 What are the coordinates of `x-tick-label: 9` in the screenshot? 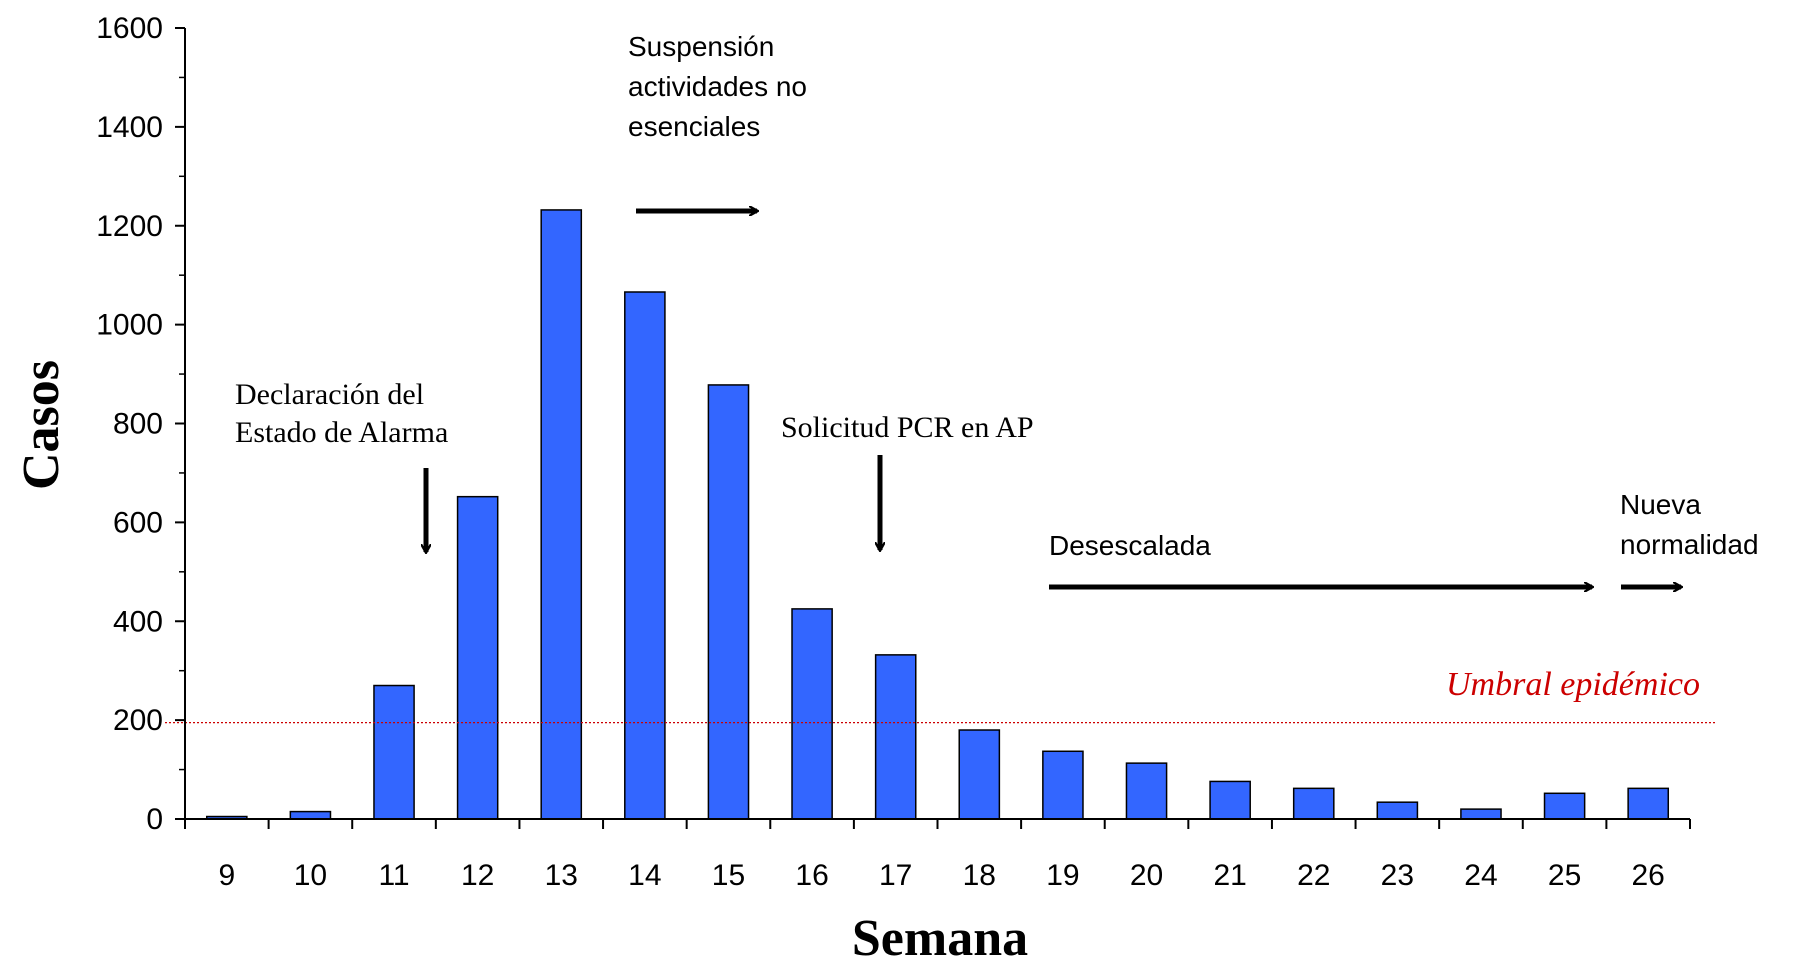 It's located at (226, 875).